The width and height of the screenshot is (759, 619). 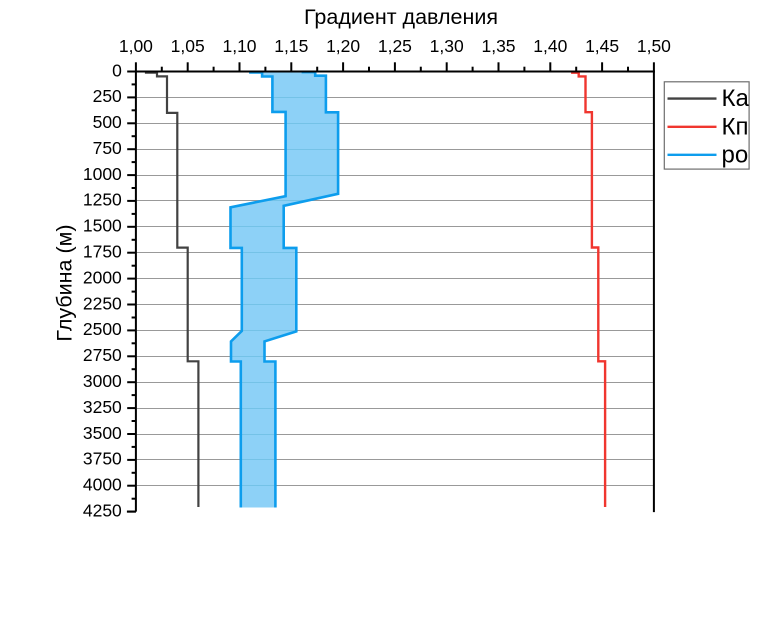 What do you see at coordinates (188, 46) in the screenshot?
I see `svg-text: 1,05` at bounding box center [188, 46].